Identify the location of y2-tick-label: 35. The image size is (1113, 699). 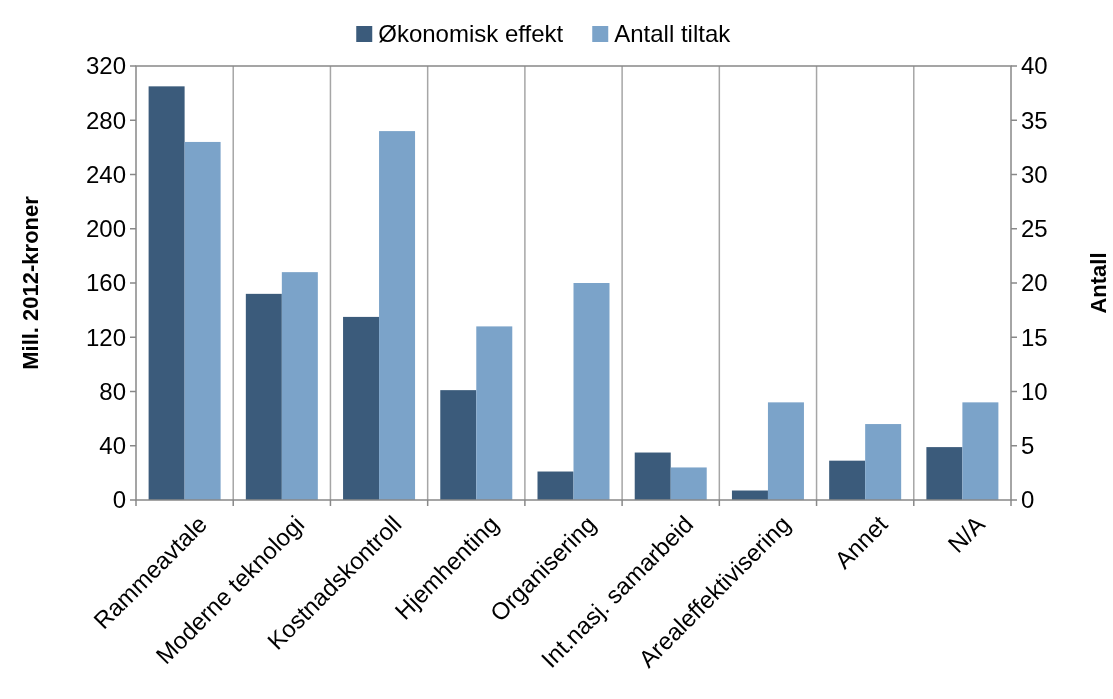
(1034, 120).